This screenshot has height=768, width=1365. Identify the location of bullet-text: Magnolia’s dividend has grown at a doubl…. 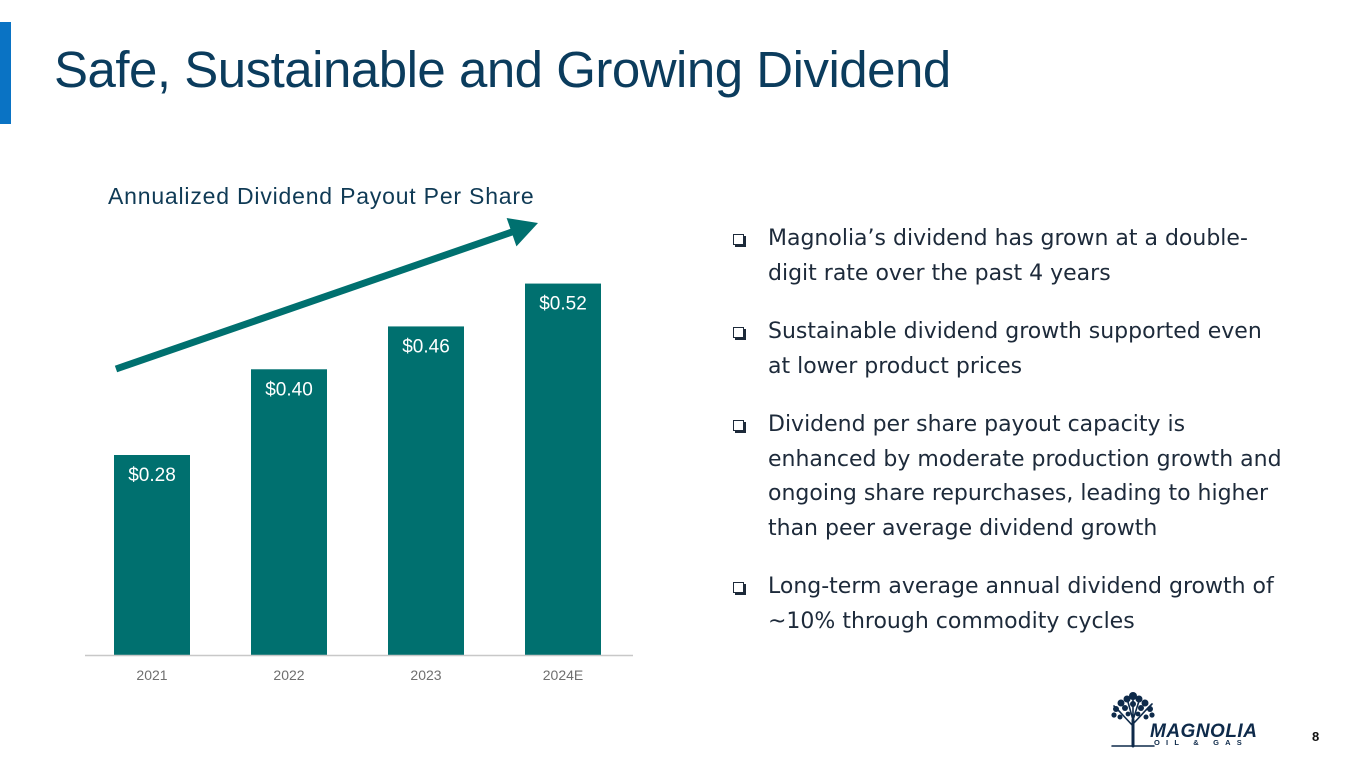
(1008, 256).